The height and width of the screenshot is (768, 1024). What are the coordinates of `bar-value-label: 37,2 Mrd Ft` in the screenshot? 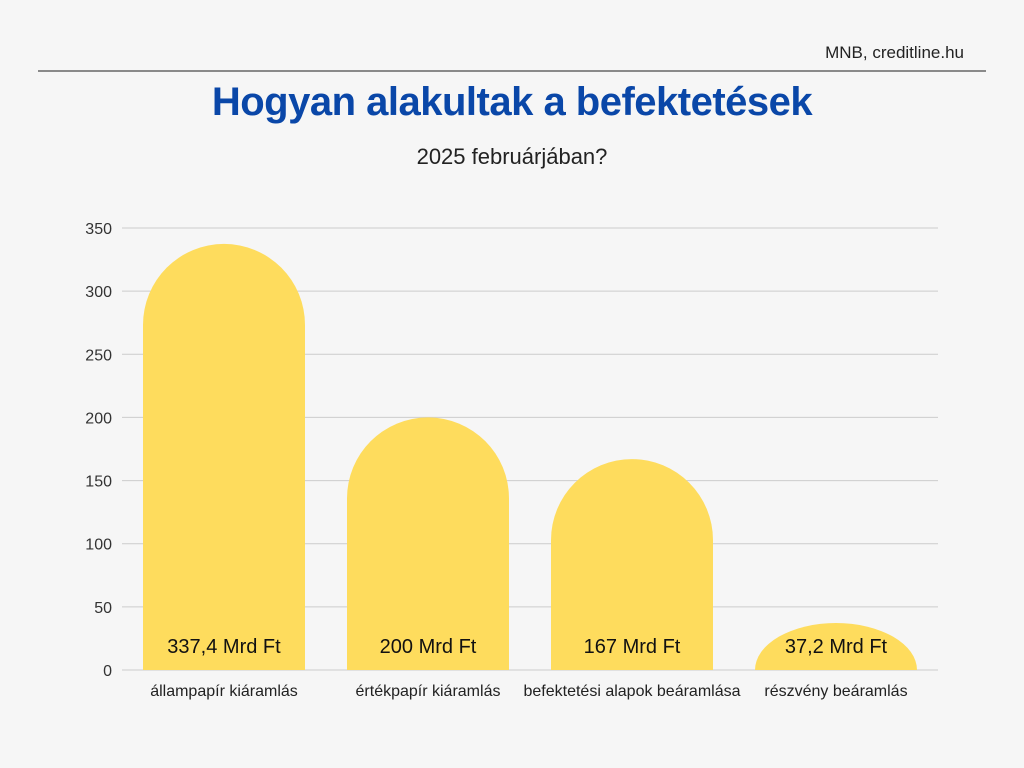 It's located at (836, 647).